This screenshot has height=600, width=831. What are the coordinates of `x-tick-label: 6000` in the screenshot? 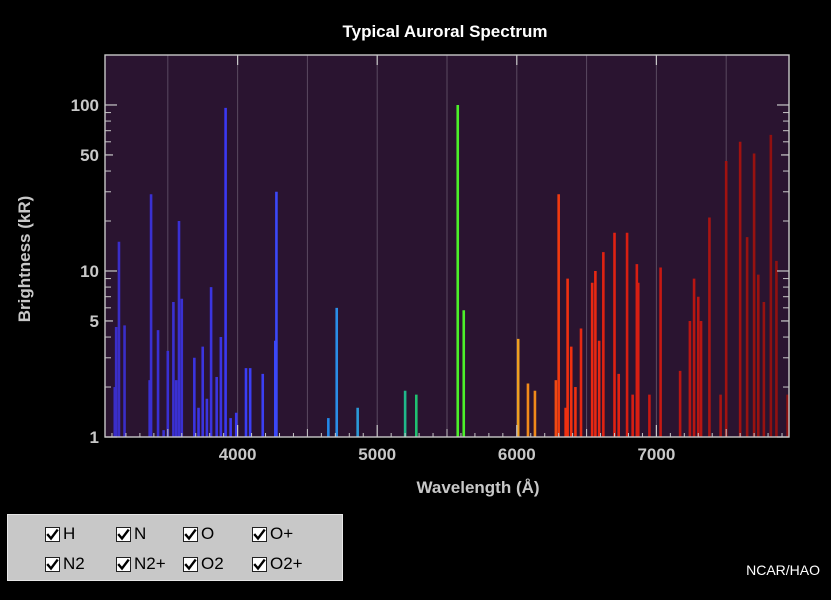 It's located at (517, 454).